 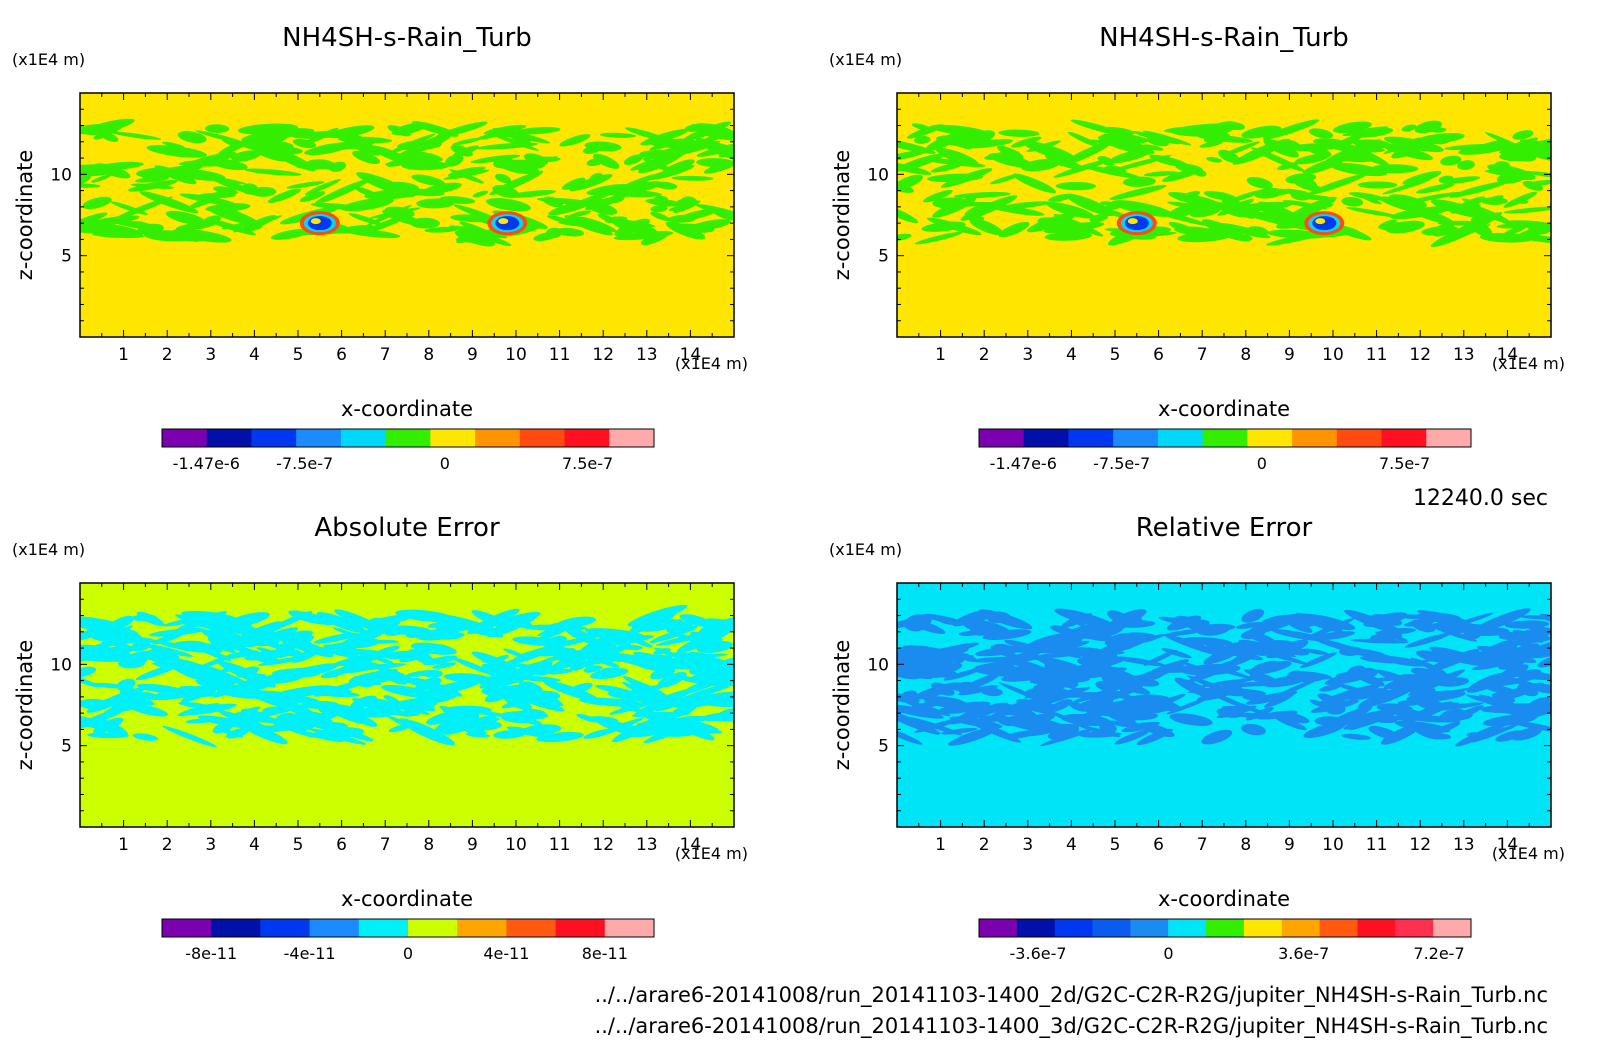 What do you see at coordinates (1528, 853) in the screenshot?
I see `x-unit-label: (x1E4 m)` at bounding box center [1528, 853].